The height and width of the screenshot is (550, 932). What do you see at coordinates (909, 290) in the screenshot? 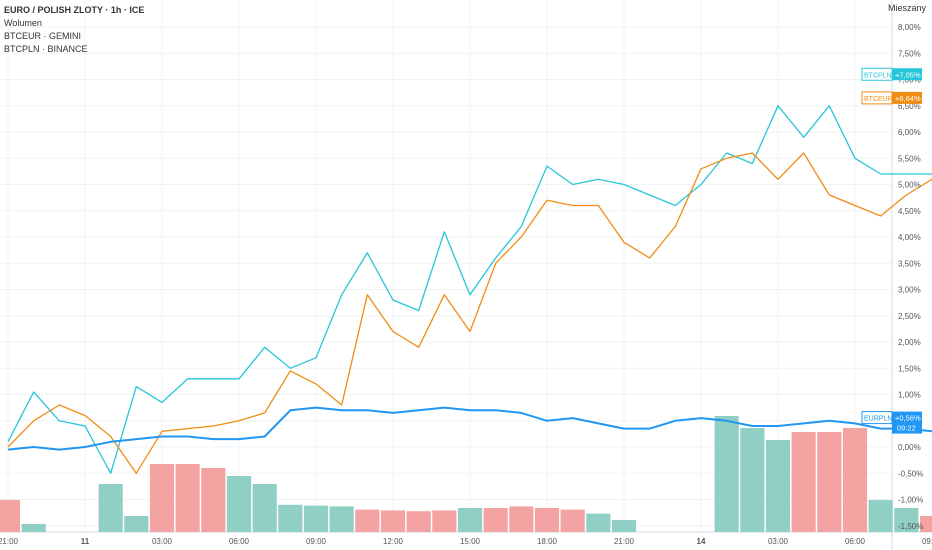
I see `y-tick-label: 3,00%` at bounding box center [909, 290].